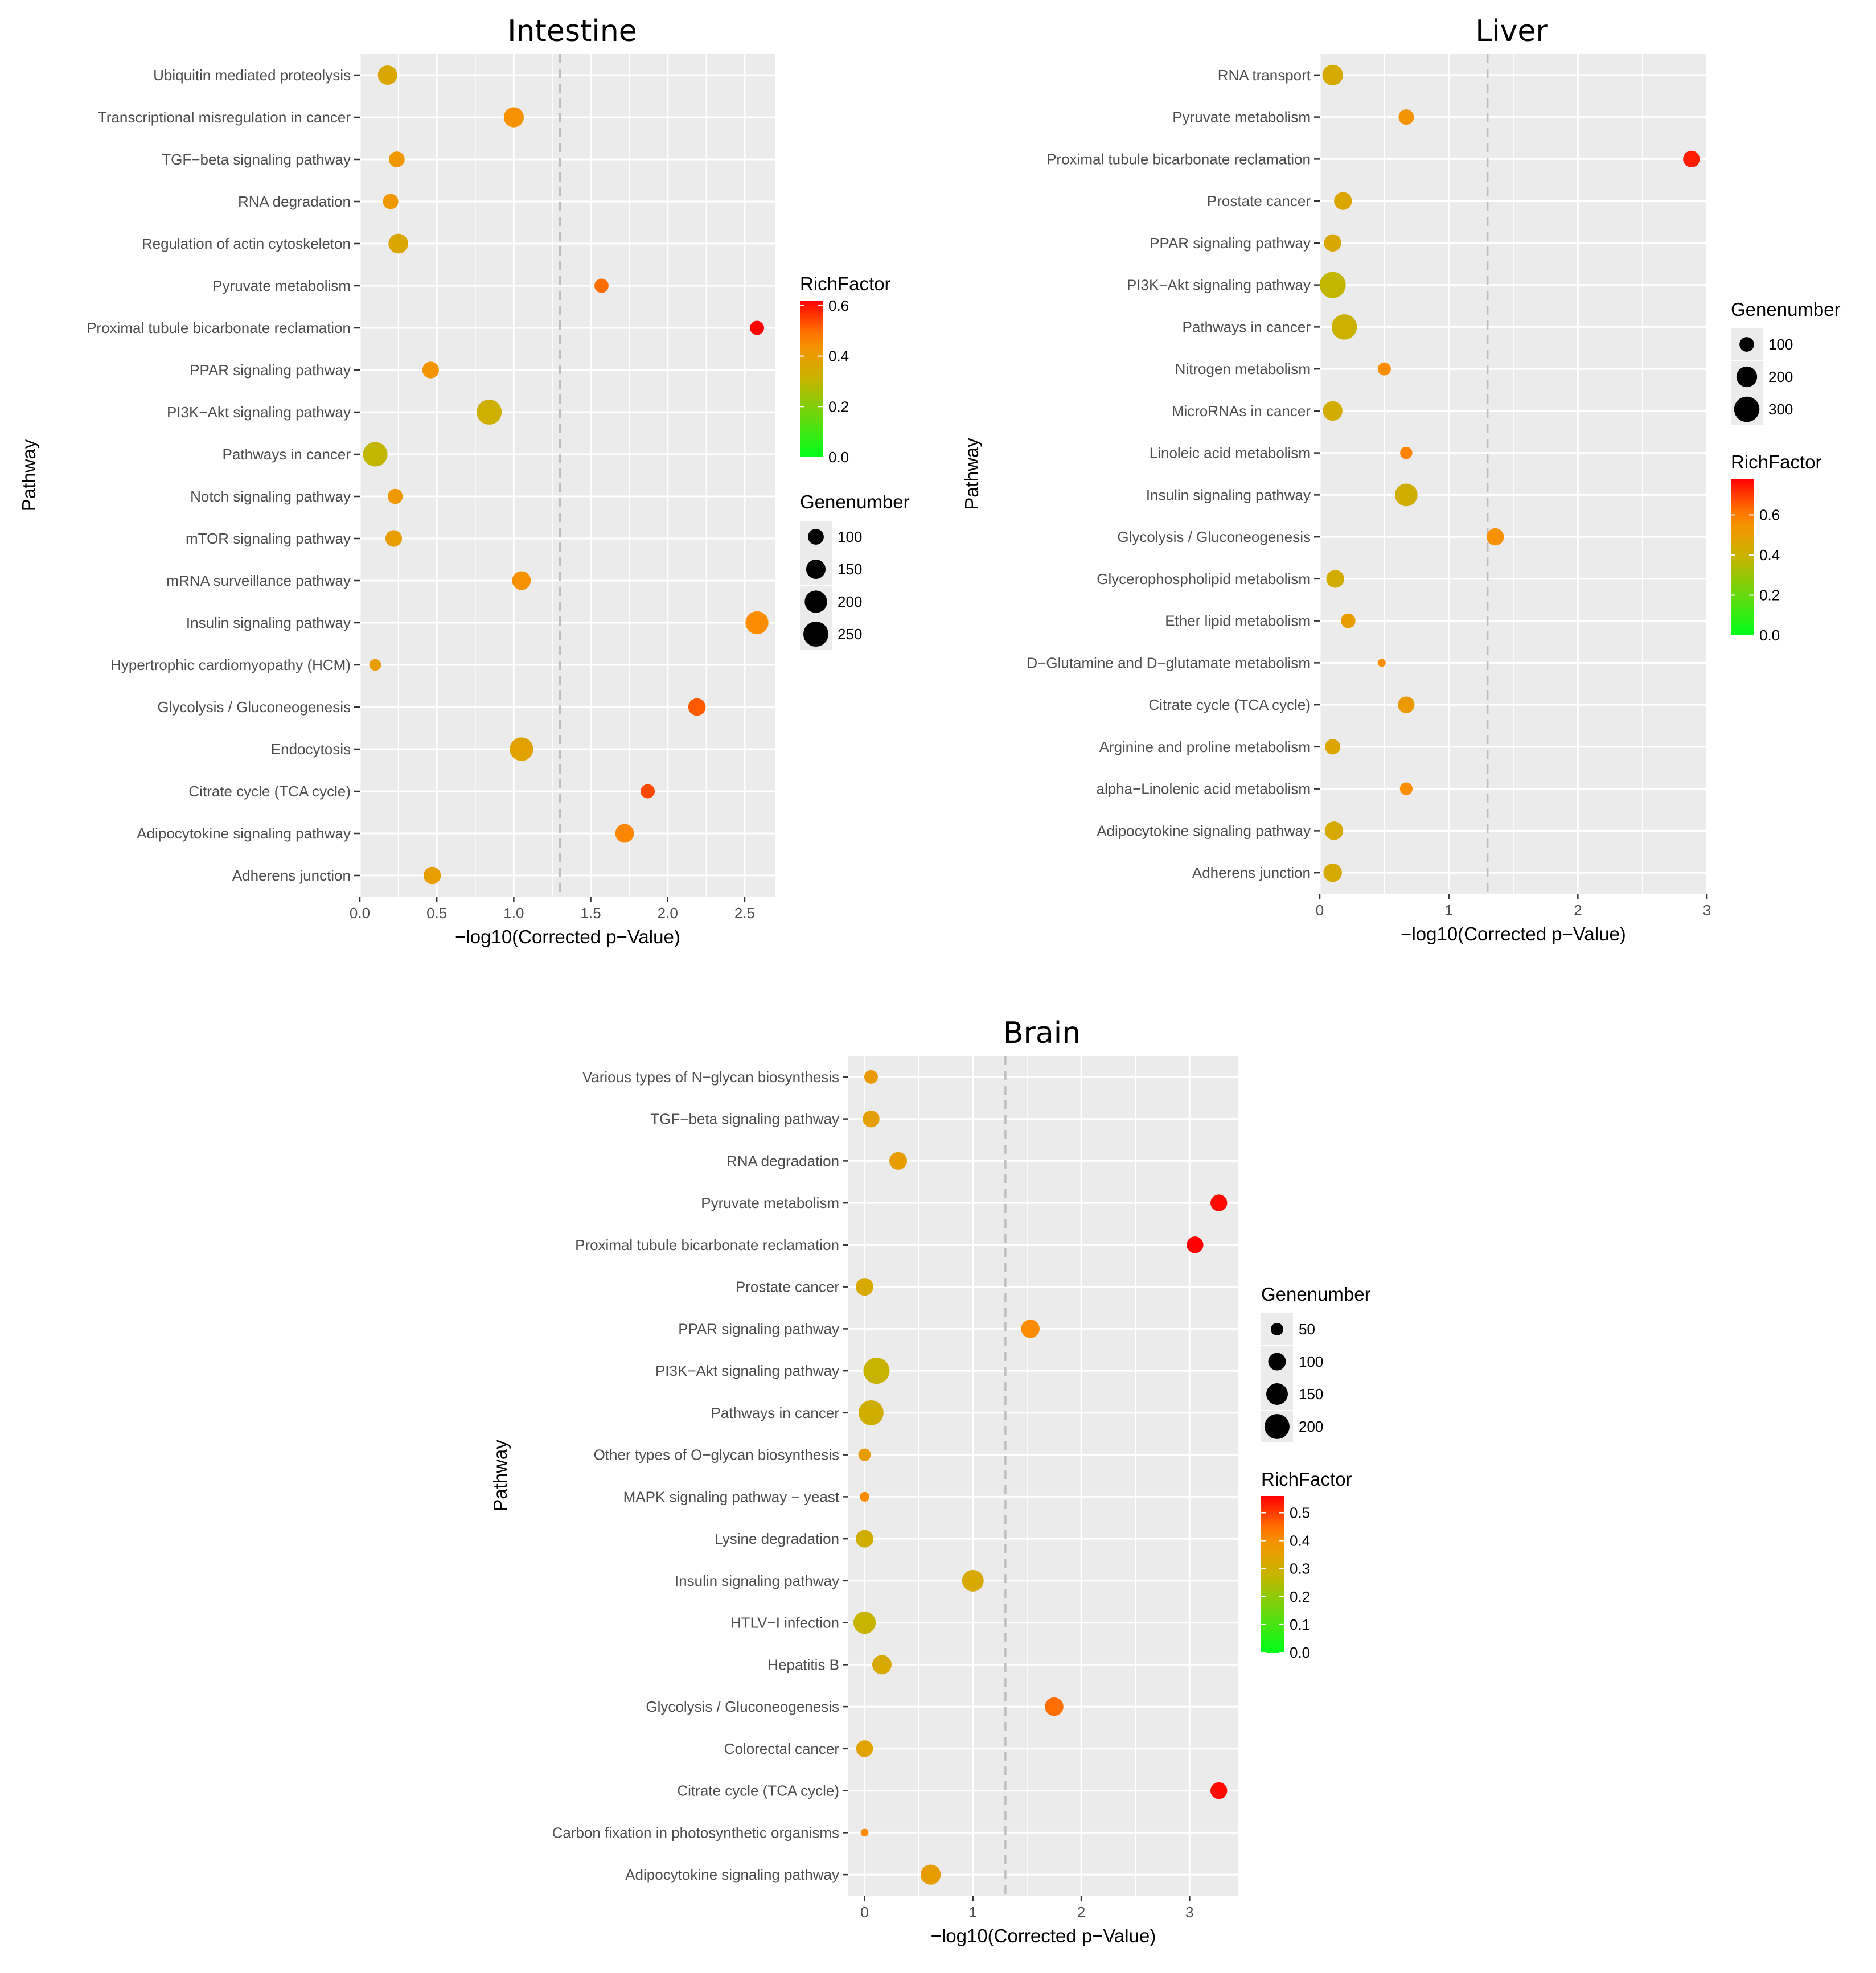 The width and height of the screenshot is (1876, 1973). Describe the element at coordinates (744, 1119) in the screenshot. I see `category-label: TGF−beta signaling pathway` at that location.